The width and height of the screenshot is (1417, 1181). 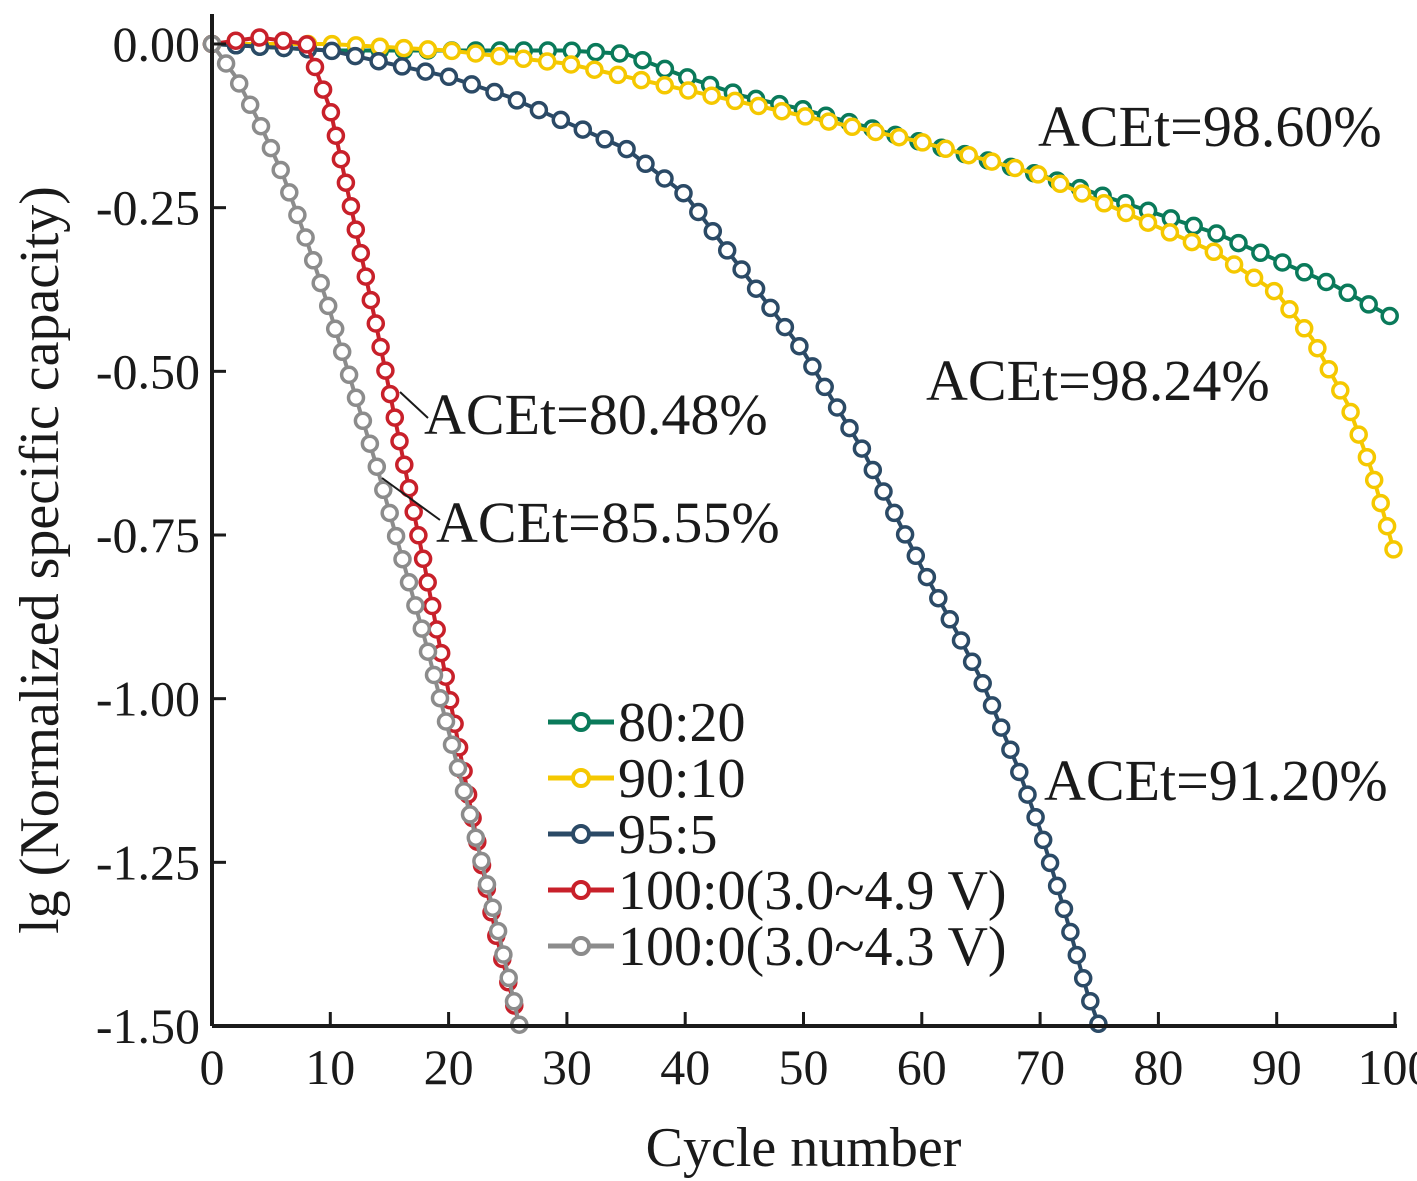 What do you see at coordinates (804, 1067) in the screenshot?
I see `x-tick-label: 50` at bounding box center [804, 1067].